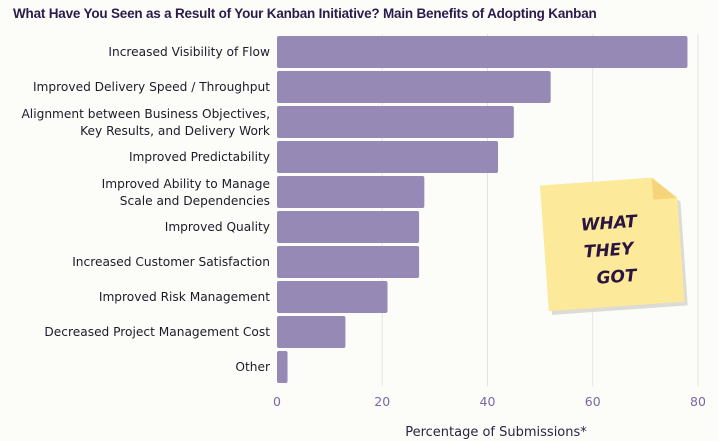 The height and width of the screenshot is (441, 718). I want to click on category-label: Improved Quality, so click(217, 227).